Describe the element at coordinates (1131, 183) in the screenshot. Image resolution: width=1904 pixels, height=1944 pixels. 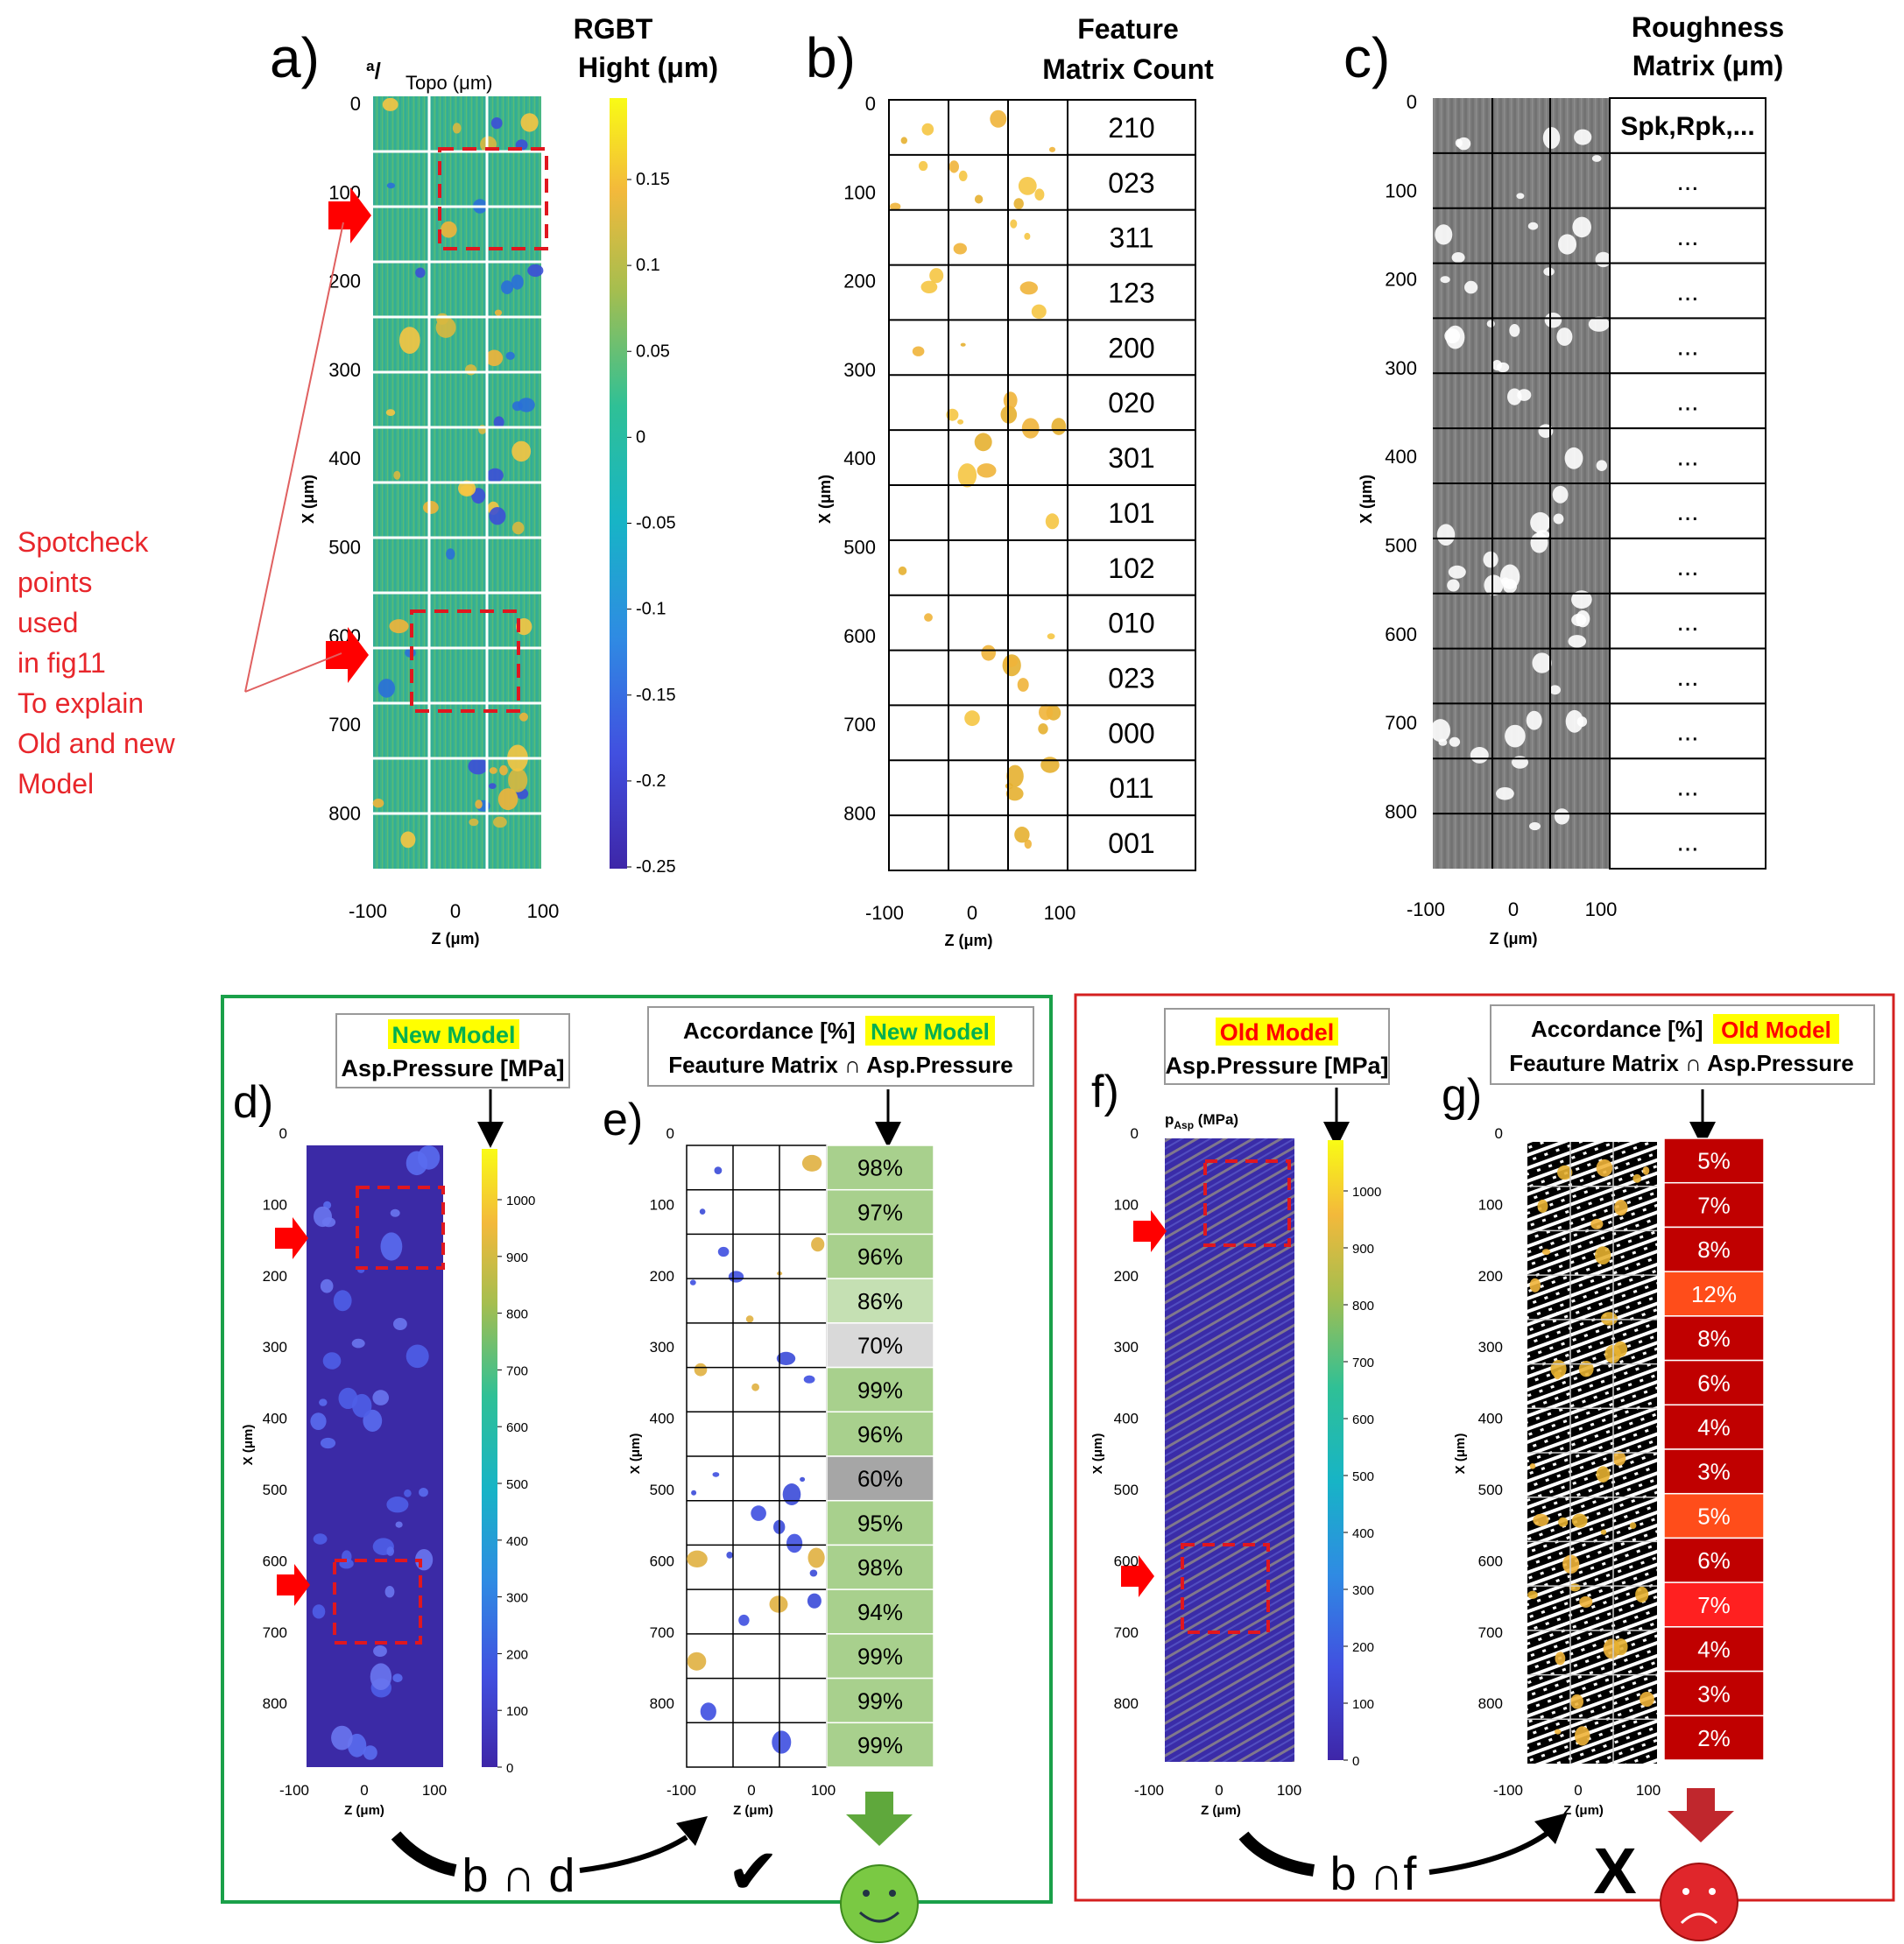
I see `panel-b-cell-text: 023` at that location.